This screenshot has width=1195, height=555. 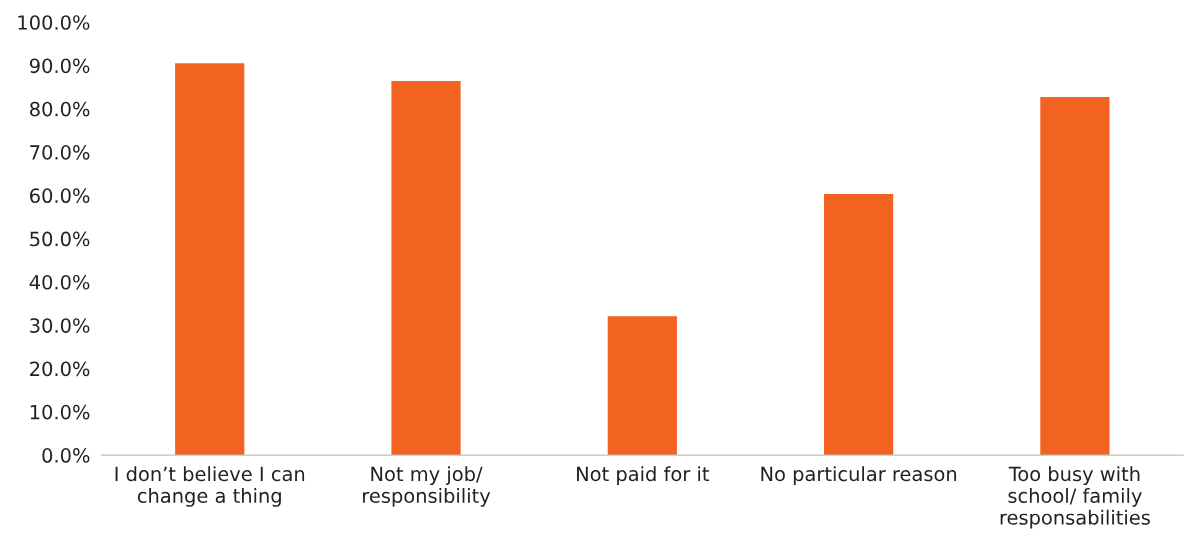 What do you see at coordinates (60, 152) in the screenshot?
I see `y-tick-label: 70.0%` at bounding box center [60, 152].